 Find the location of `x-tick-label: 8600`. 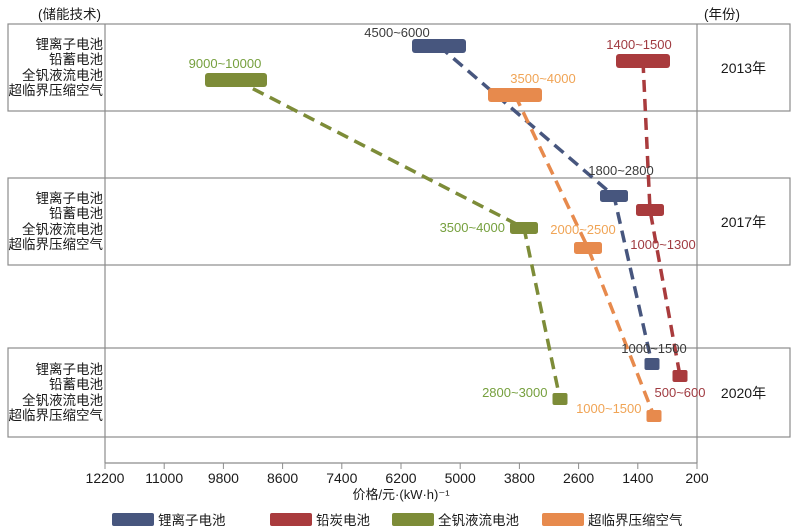

x-tick-label: 8600 is located at coordinates (282, 478).